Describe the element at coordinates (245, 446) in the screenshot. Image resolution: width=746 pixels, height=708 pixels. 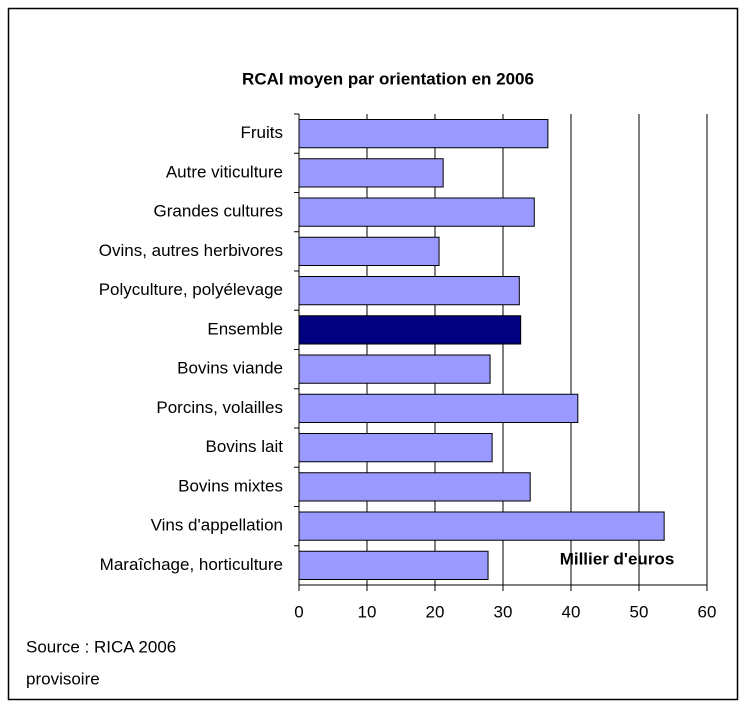
I see `y-tick-label: Bovins lait` at that location.